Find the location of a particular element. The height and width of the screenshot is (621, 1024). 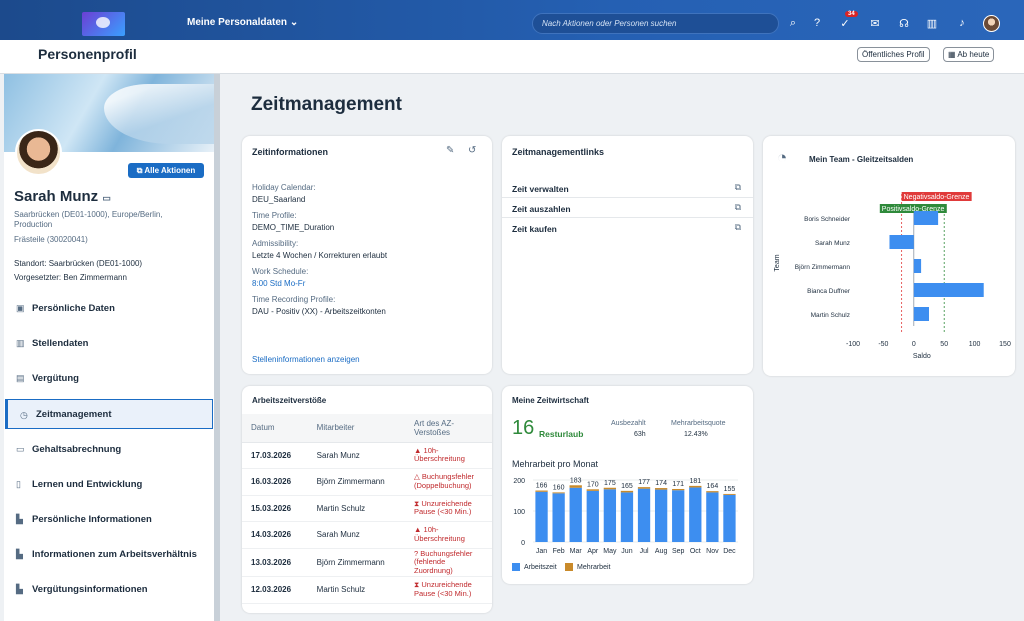

all-actions-label: Alle Aktionen is located at coordinates (170, 170).